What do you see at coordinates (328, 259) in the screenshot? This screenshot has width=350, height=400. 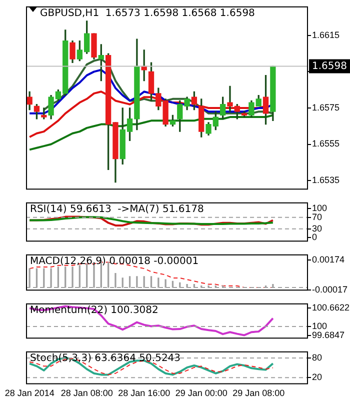 I see `y-tick-label: 0.00174` at bounding box center [328, 259].